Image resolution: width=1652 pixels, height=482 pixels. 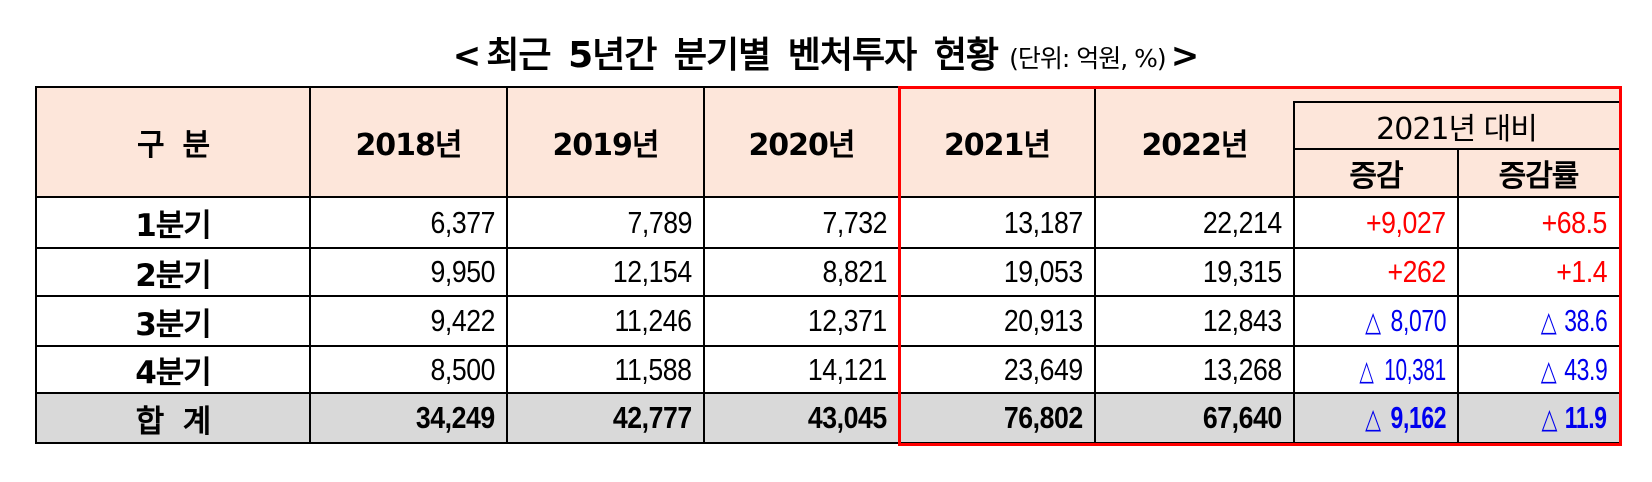 I want to click on cell-2022: 19,315, so click(x=1242, y=271).